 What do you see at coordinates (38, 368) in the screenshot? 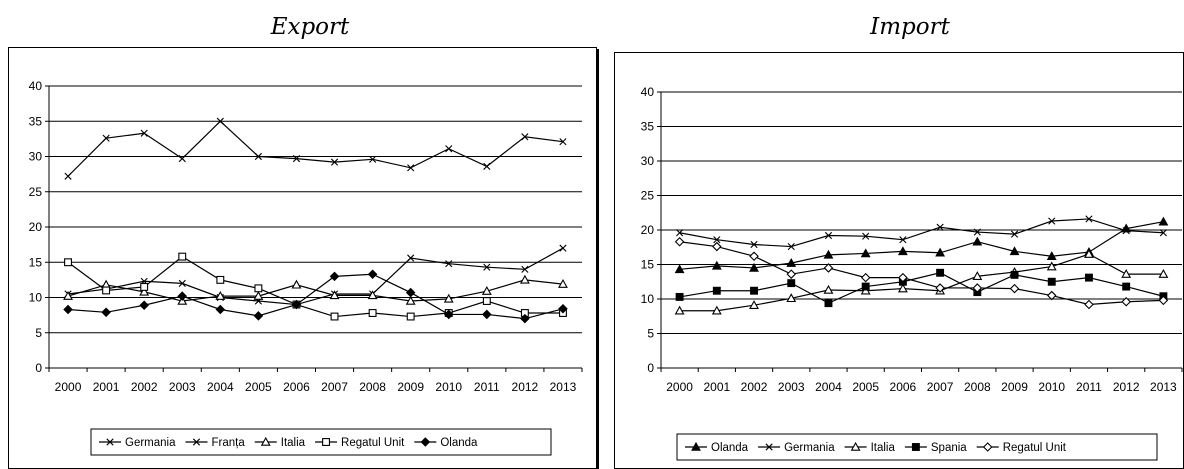
I see `export-y-tick-label: 0` at bounding box center [38, 368].